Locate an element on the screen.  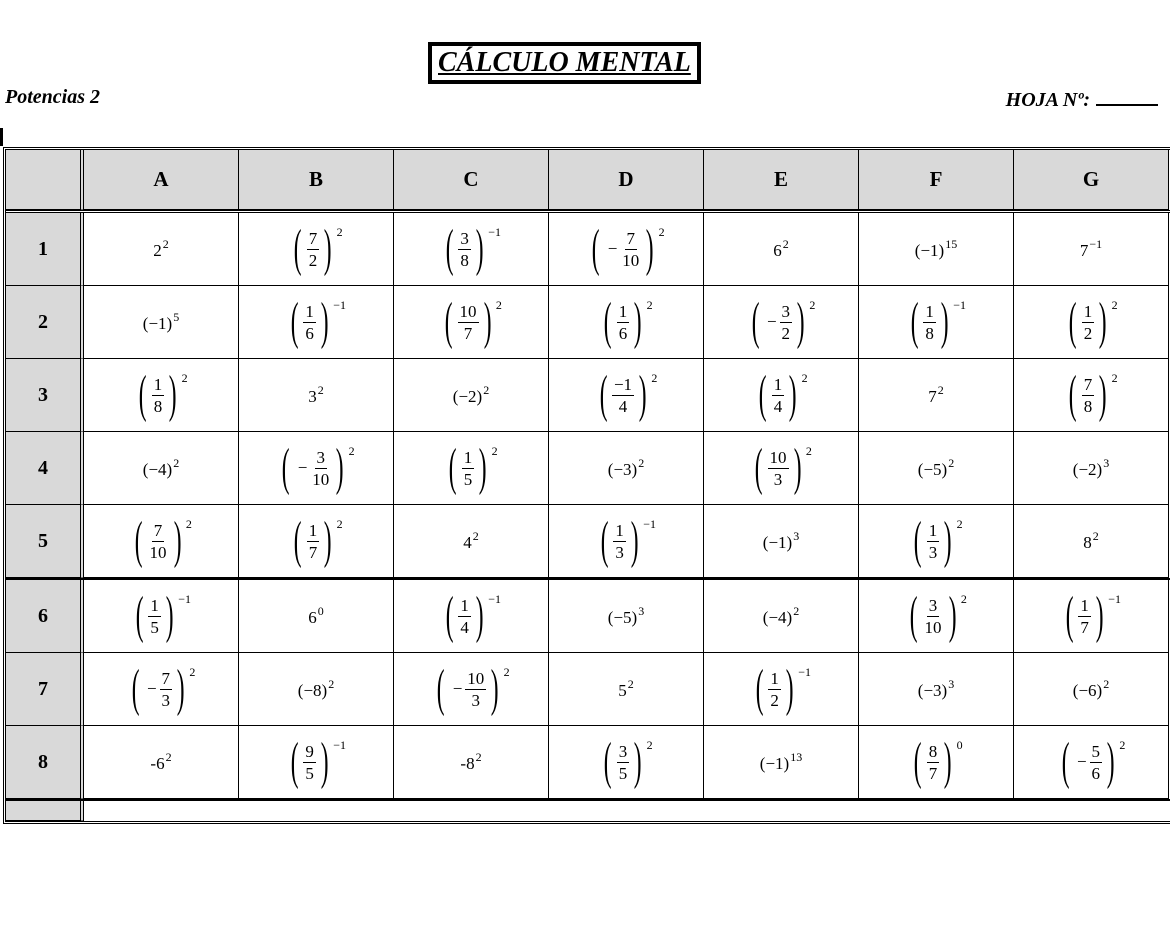
power-expression: (−1)3 is located at coordinates (781, 541).